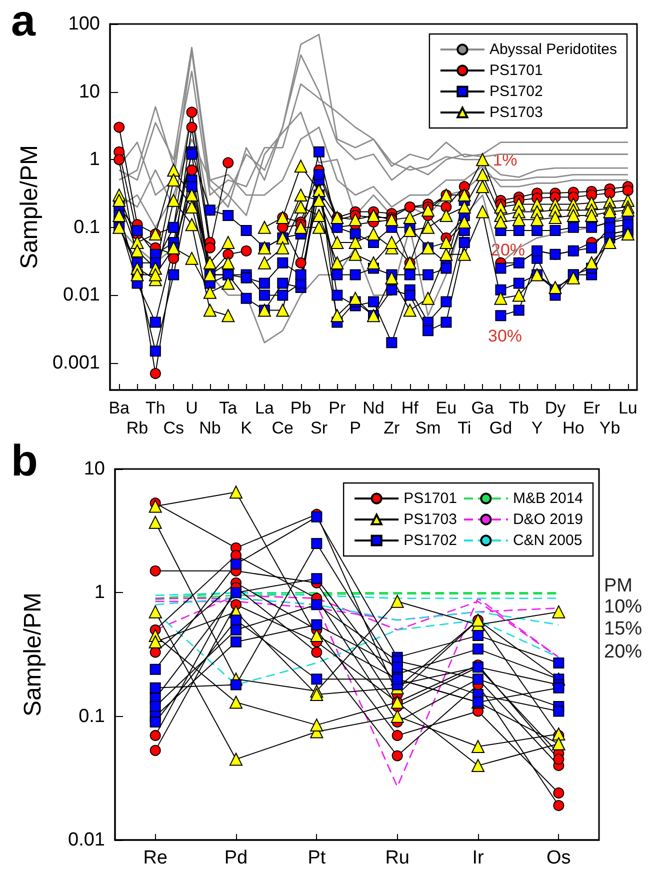  What do you see at coordinates (156, 408) in the screenshot?
I see `x-tick-label: Th` at bounding box center [156, 408].